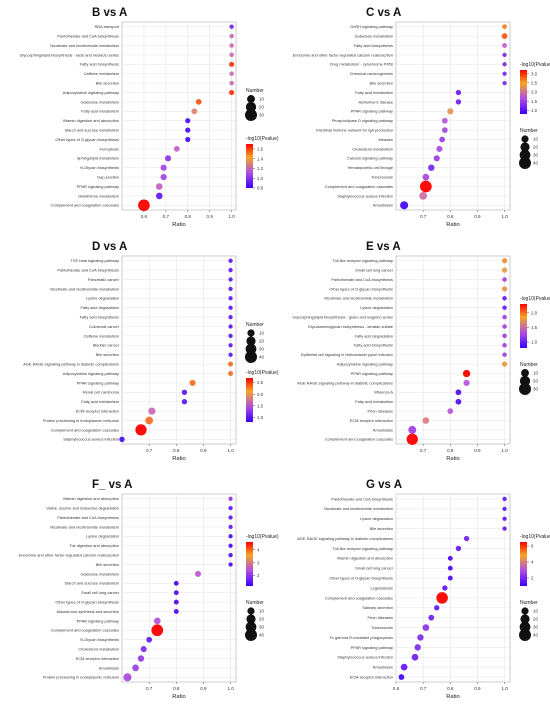 This screenshot has width=550, height=713. I want to click on category-label: Calcium signaling pathway, so click(370, 158).